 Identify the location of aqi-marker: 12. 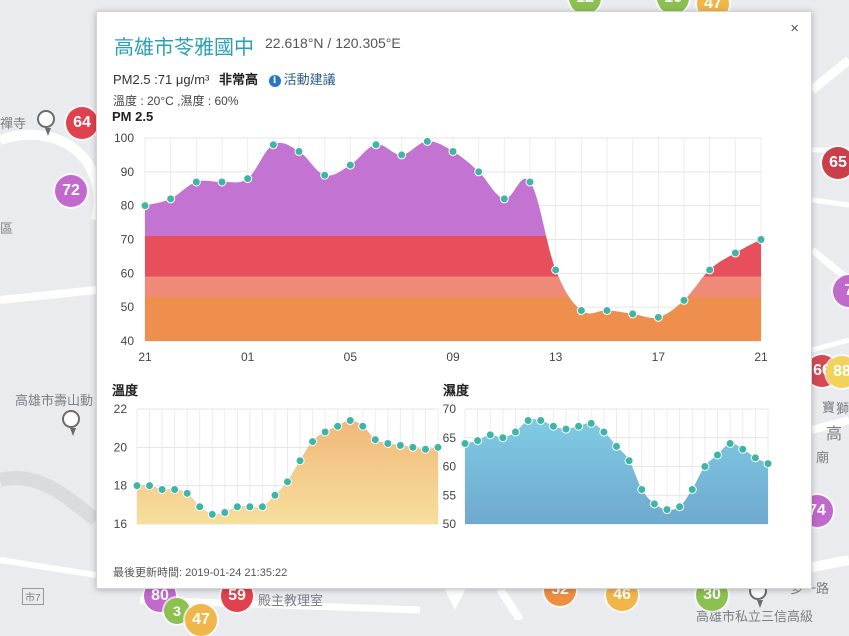
(585, 7).